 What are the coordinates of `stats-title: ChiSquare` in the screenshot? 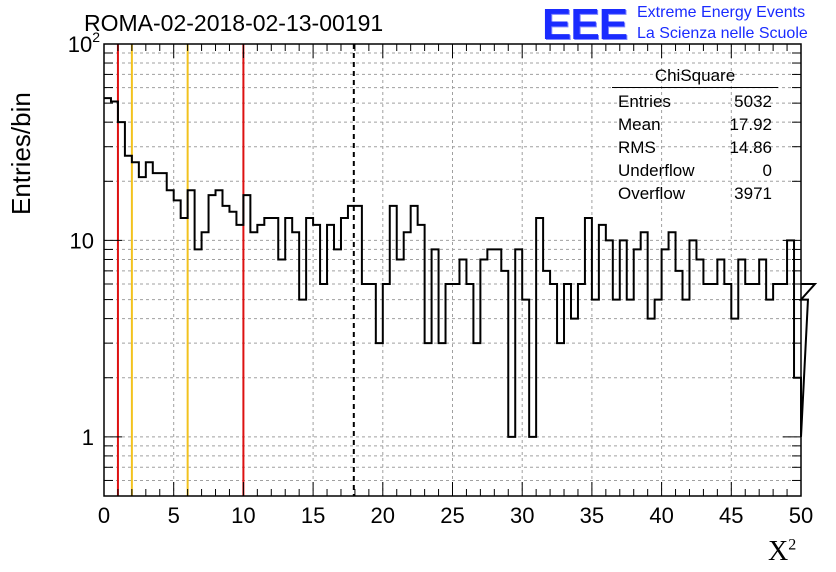 It's located at (695, 77).